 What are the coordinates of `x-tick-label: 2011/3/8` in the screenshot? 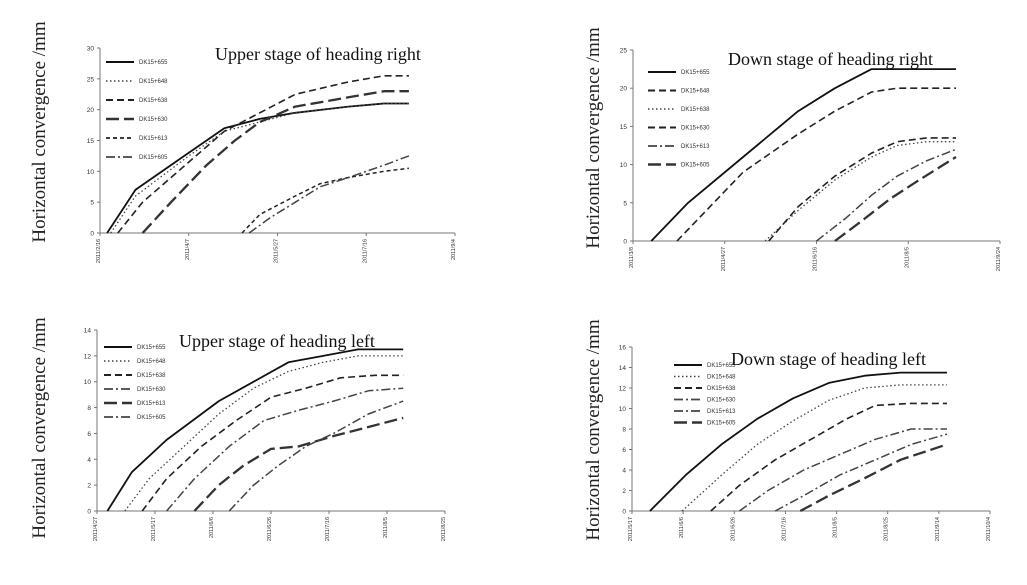 It's located at (632, 257).